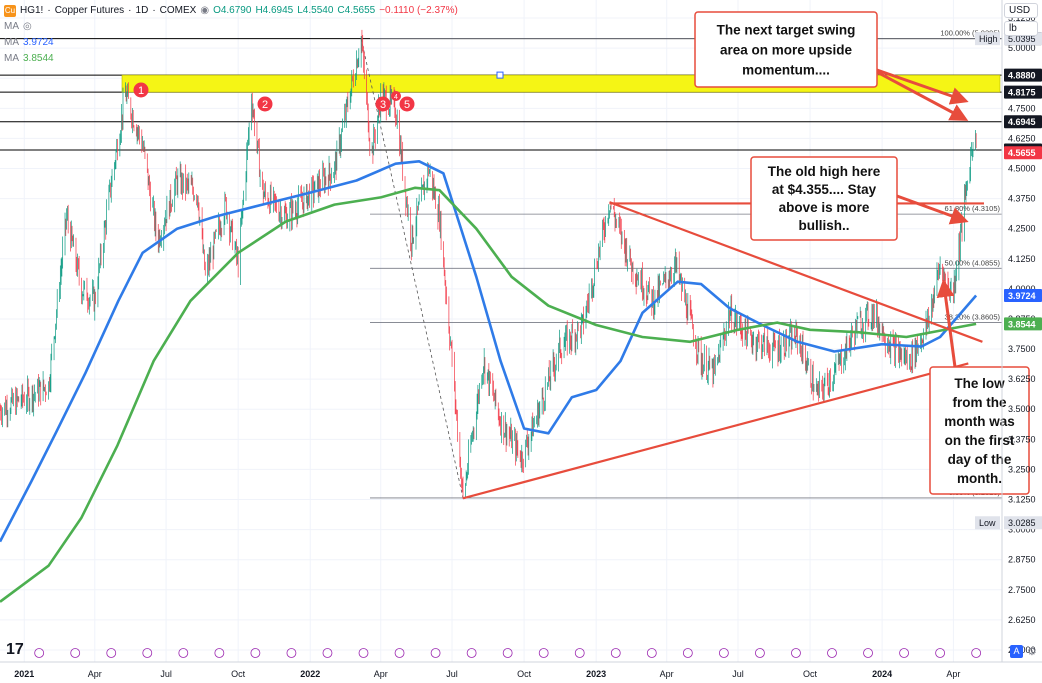  I want to click on legend-exchange: COMEX, so click(178, 10).